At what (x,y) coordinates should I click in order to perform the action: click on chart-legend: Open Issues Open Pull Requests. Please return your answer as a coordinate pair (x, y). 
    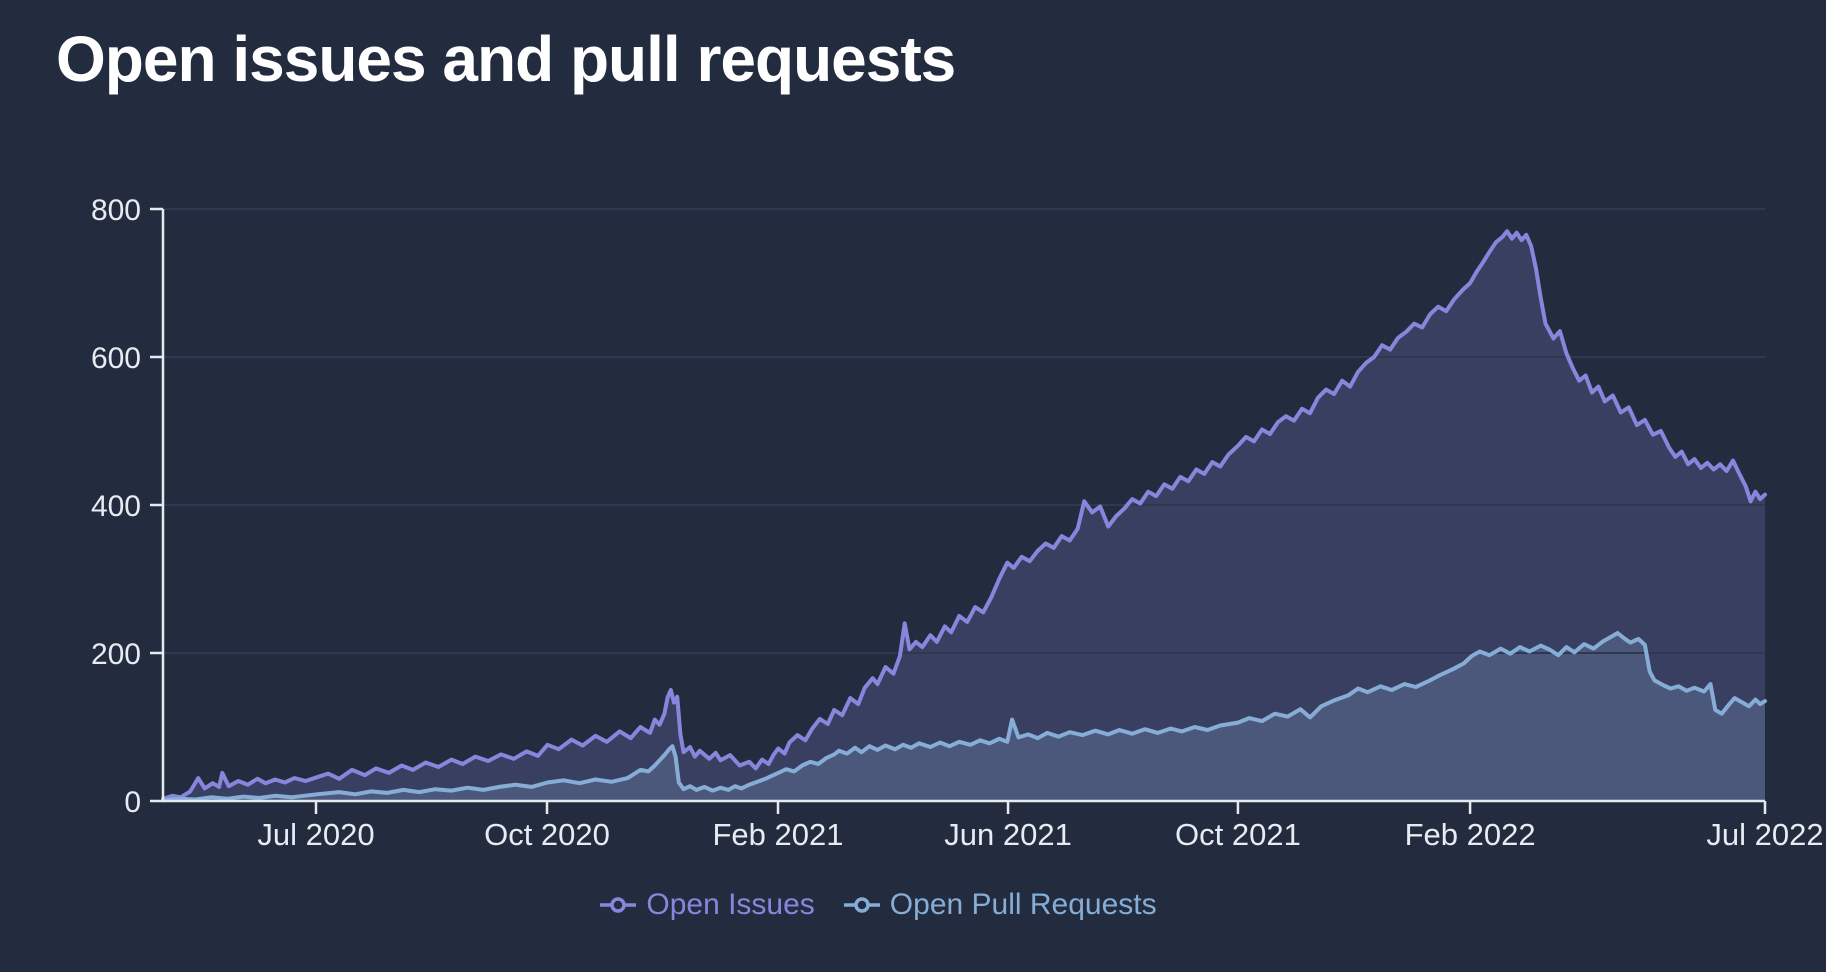
    Looking at the image, I should click on (895, 905).